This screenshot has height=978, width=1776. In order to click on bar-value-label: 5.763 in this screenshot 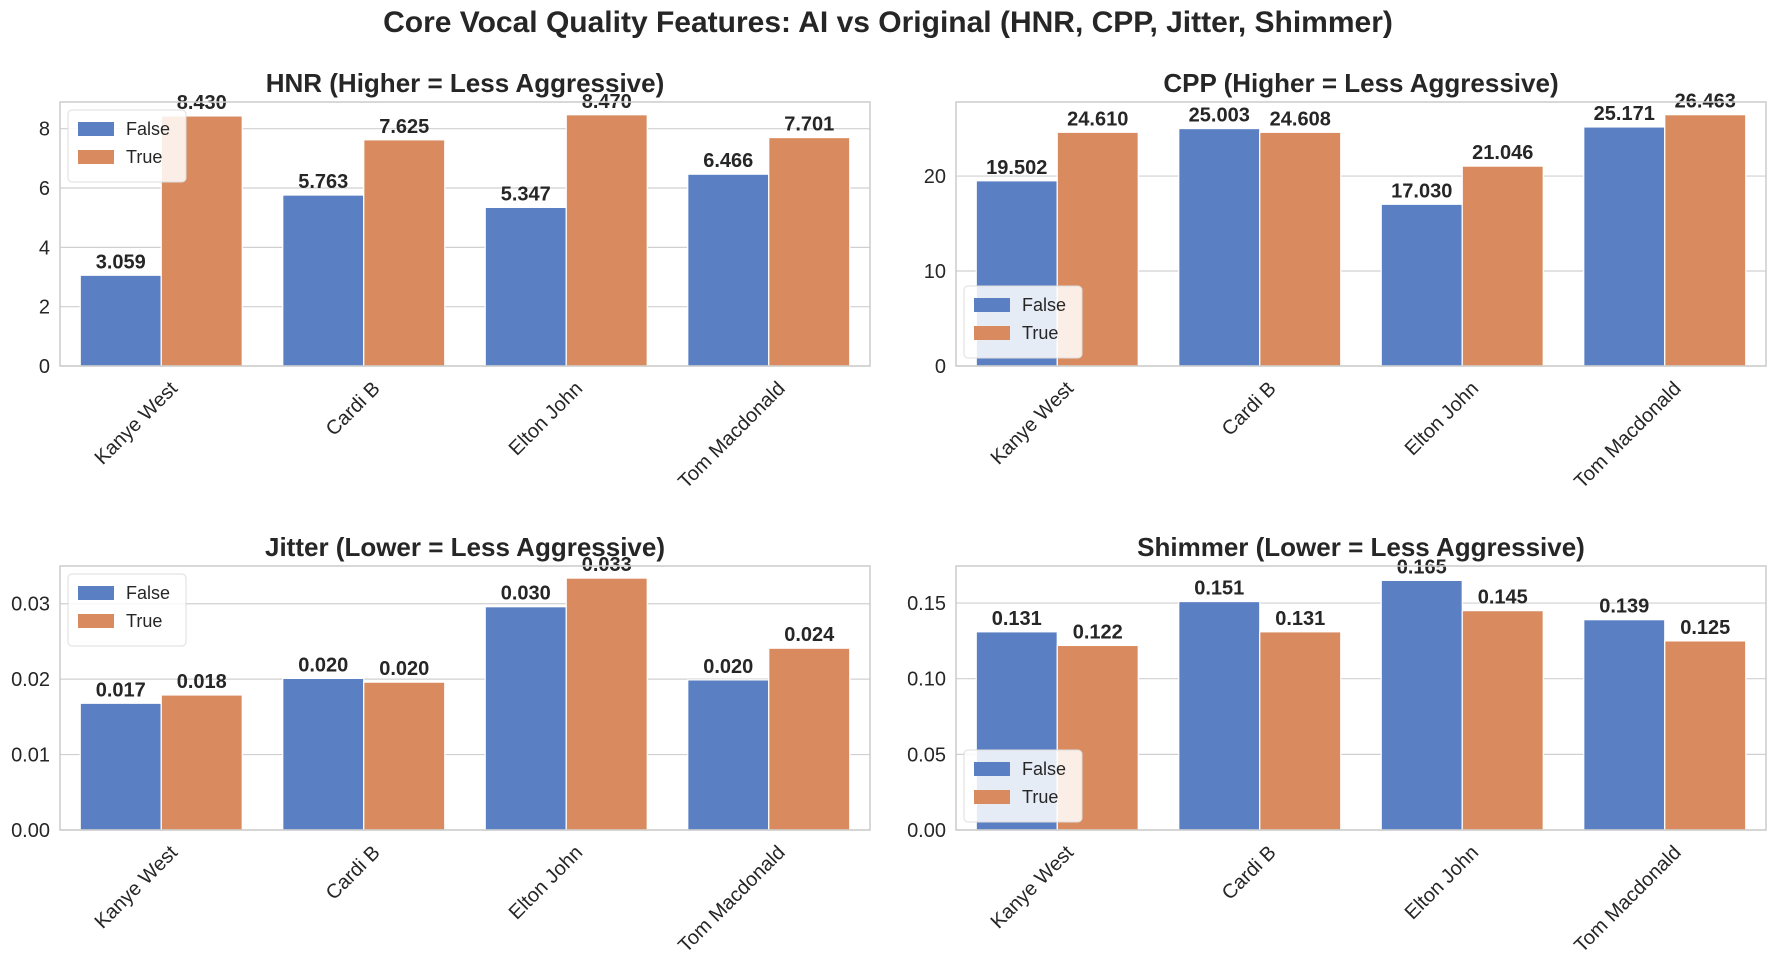, I will do `click(323, 182)`.